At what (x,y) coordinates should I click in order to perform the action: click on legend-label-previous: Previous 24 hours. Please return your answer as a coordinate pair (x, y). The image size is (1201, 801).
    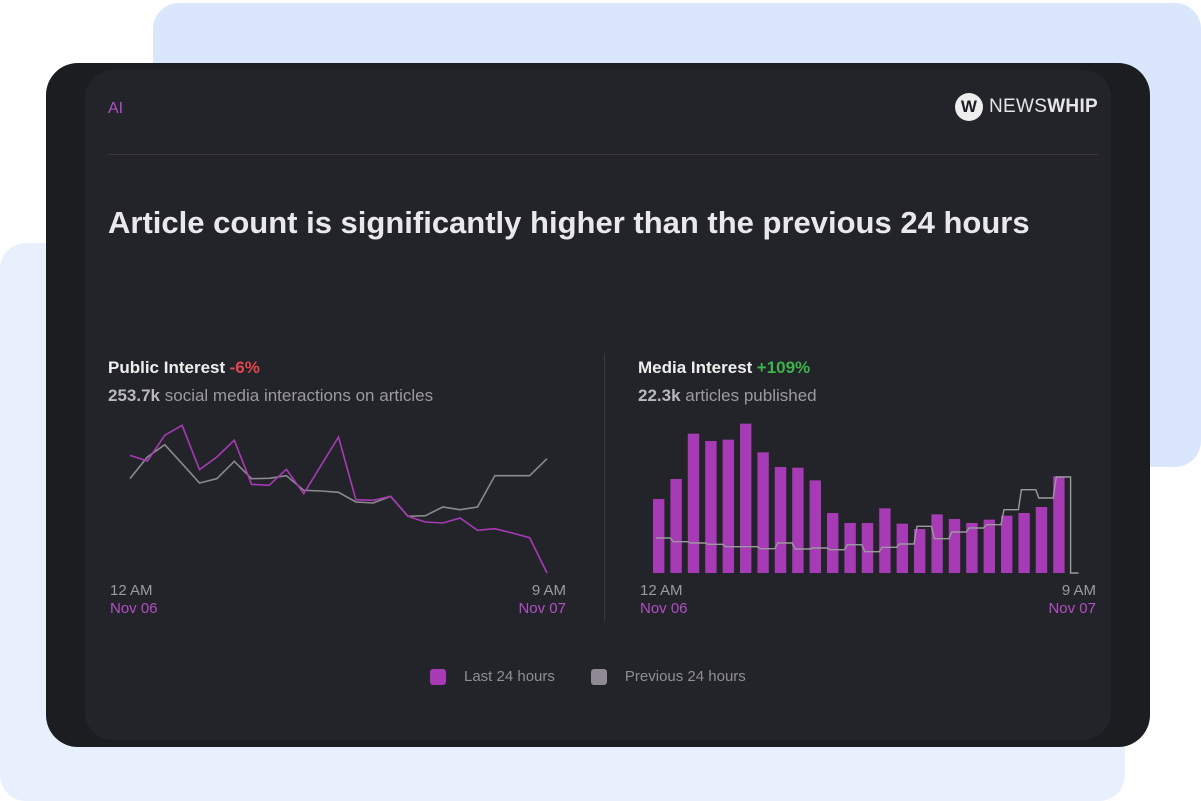
    Looking at the image, I should click on (685, 676).